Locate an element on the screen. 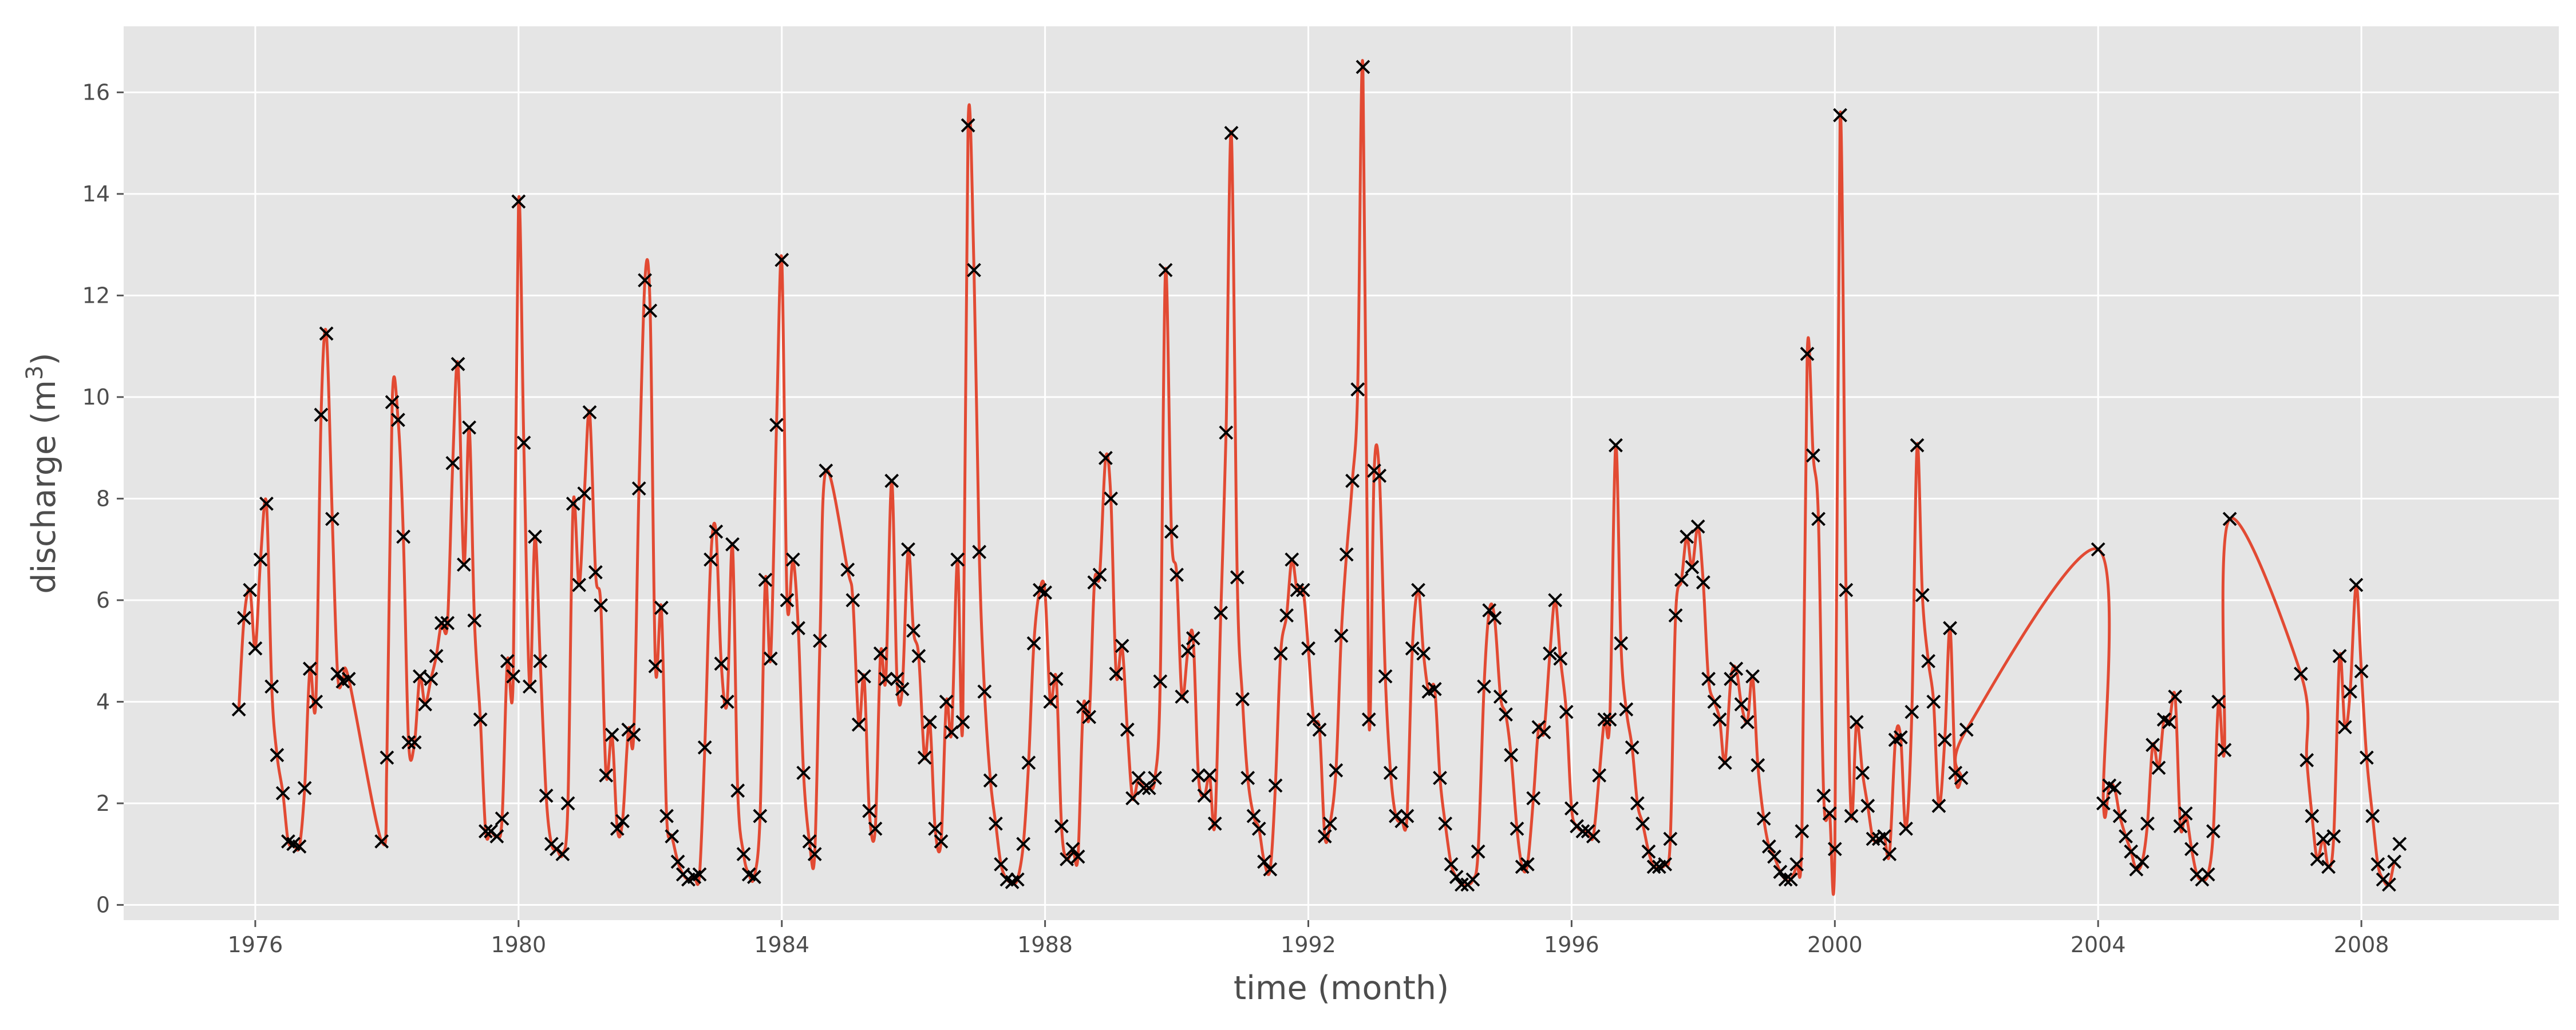 The width and height of the screenshot is (2576, 1030). y-axis-label-superscript: 3 is located at coordinates (35, 373).